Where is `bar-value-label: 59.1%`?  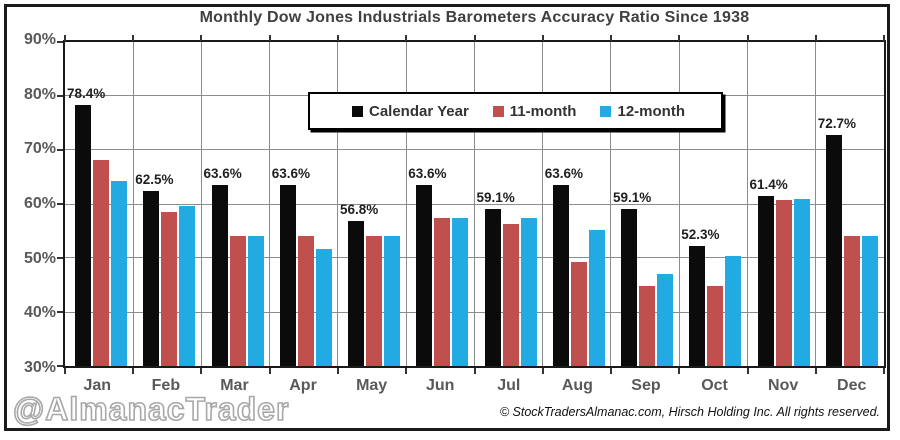
bar-value-label: 59.1% is located at coordinates (495, 197).